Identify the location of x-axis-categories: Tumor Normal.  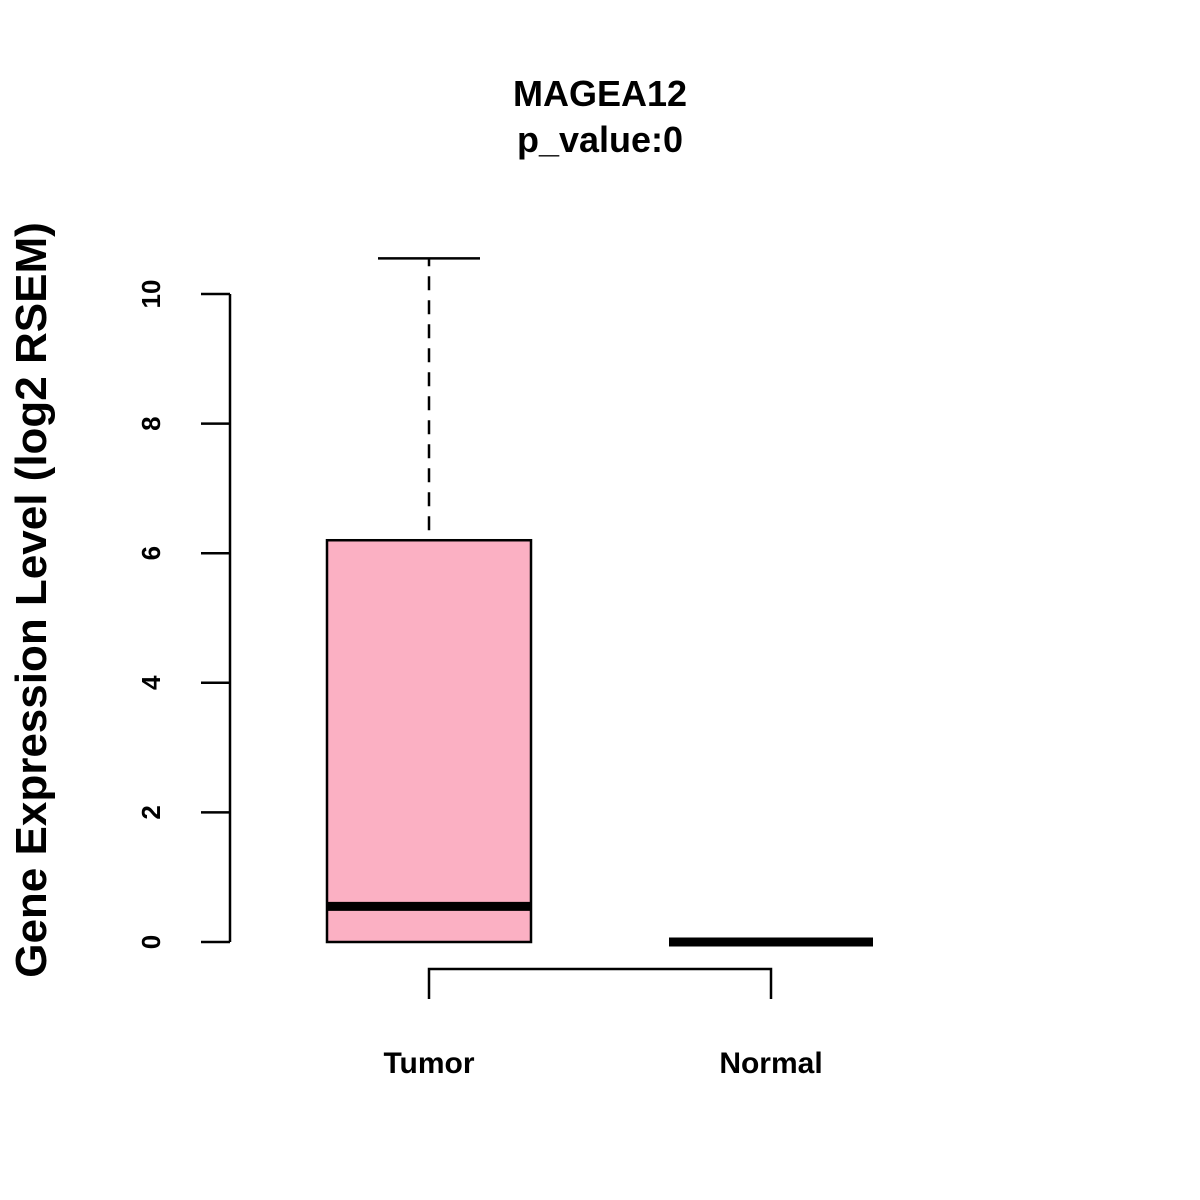
(602, 1063).